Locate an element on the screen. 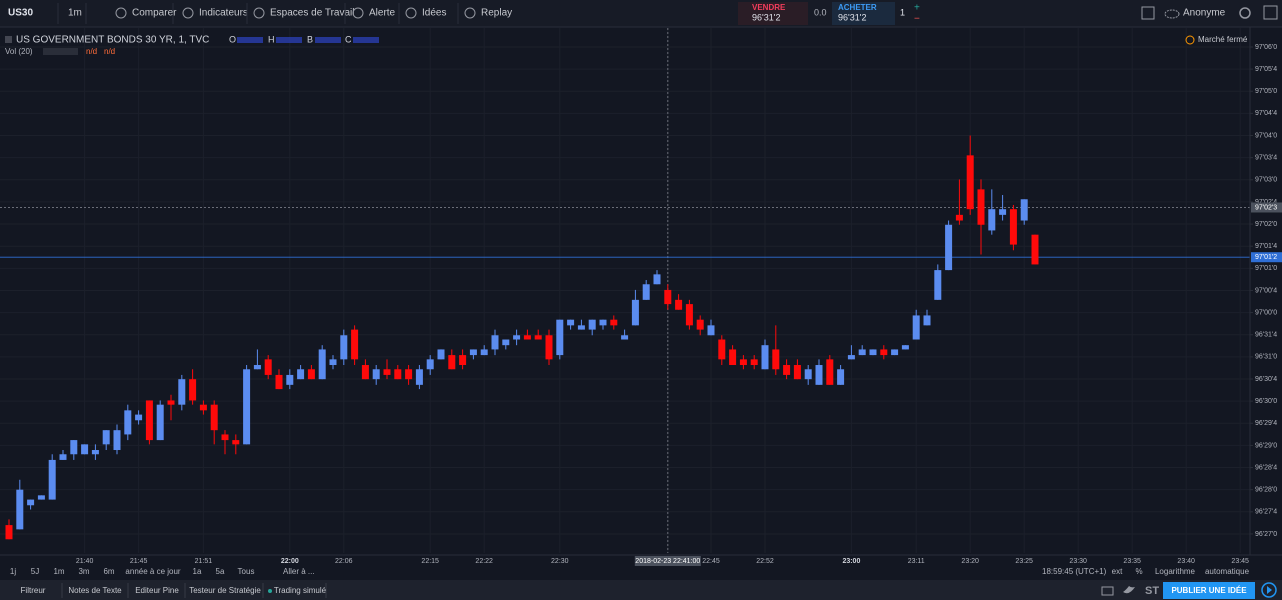 The width and height of the screenshot is (1282, 600). cloud-icon is located at coordinates (1172, 14).